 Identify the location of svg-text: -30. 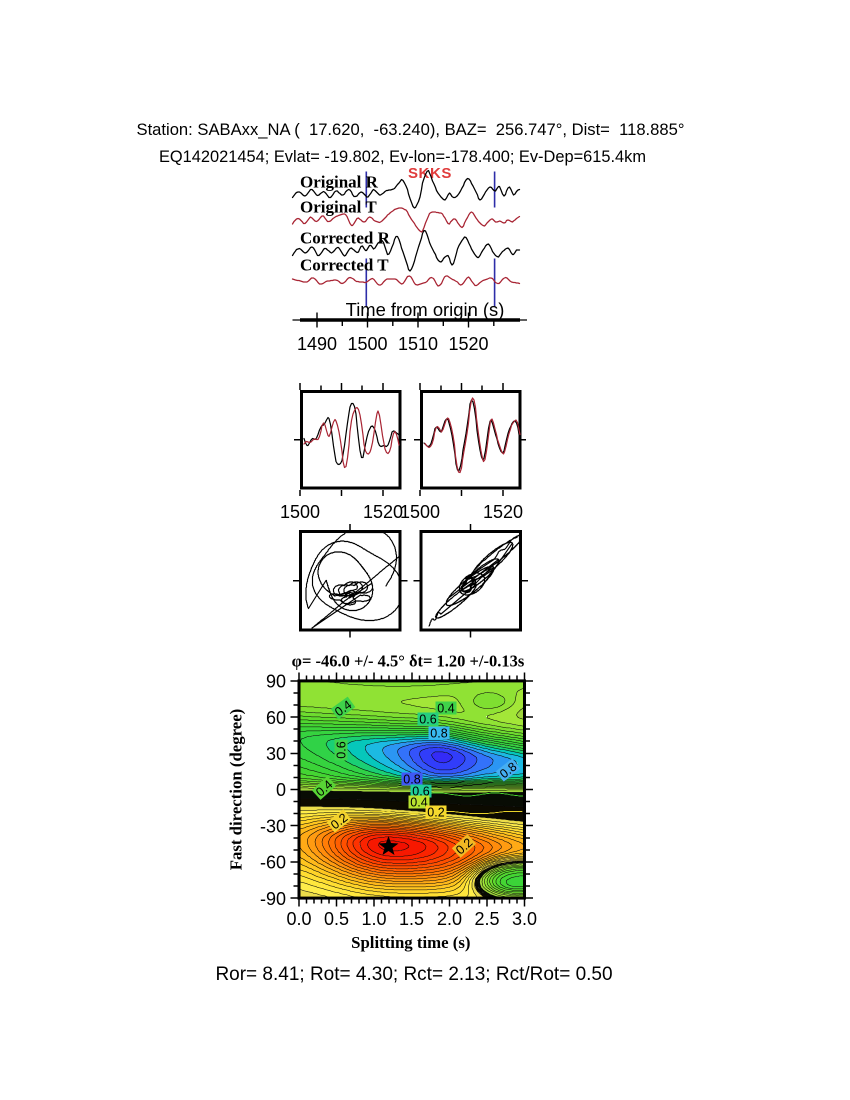
(273, 827).